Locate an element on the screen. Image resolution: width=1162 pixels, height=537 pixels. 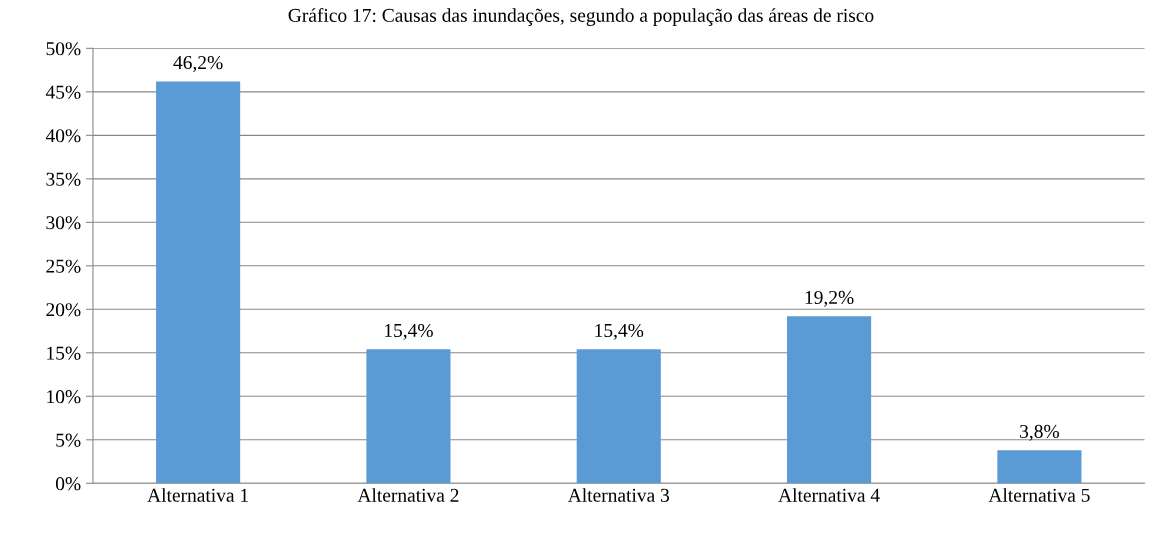
x-tick-label: Alternativa 5 is located at coordinates (1039, 495).